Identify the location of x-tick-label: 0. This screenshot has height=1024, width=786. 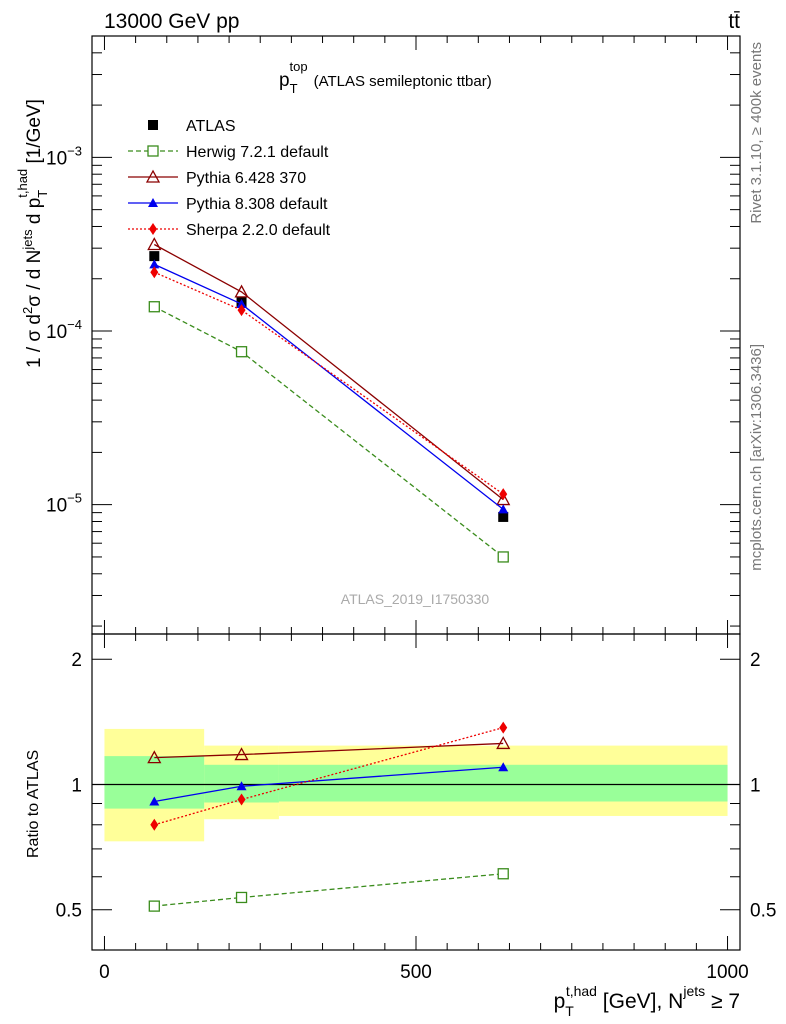
(104, 972).